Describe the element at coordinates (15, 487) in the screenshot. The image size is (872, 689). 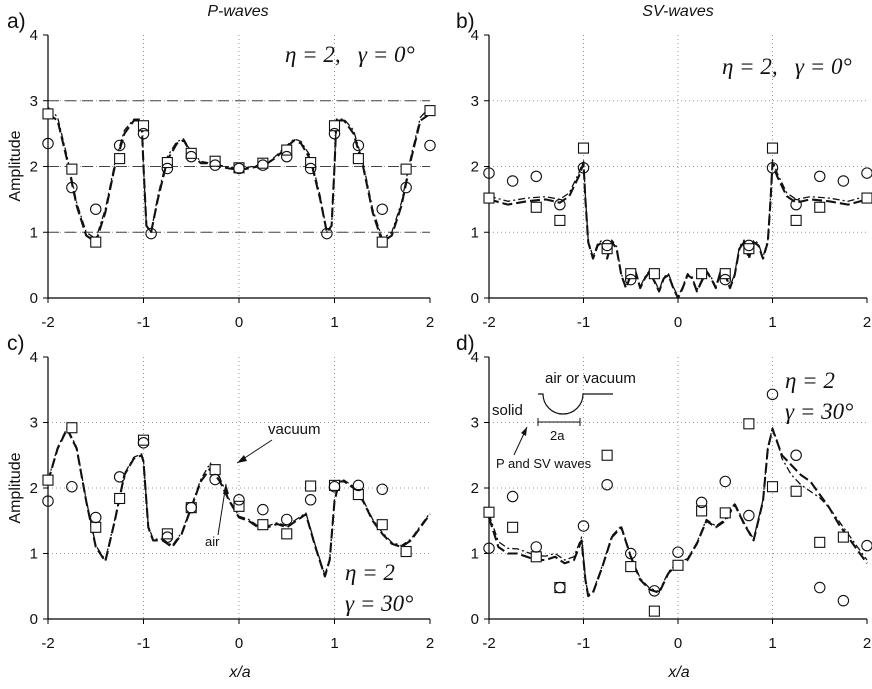
I see `ylabel-bottom: Amplitude` at that location.